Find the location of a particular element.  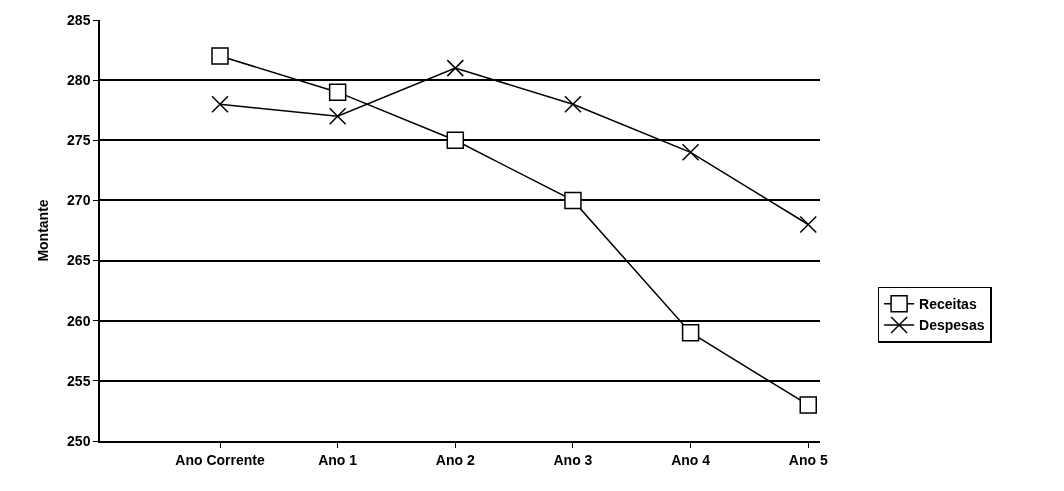

x-tick-label: Ano 2 is located at coordinates (455, 459).